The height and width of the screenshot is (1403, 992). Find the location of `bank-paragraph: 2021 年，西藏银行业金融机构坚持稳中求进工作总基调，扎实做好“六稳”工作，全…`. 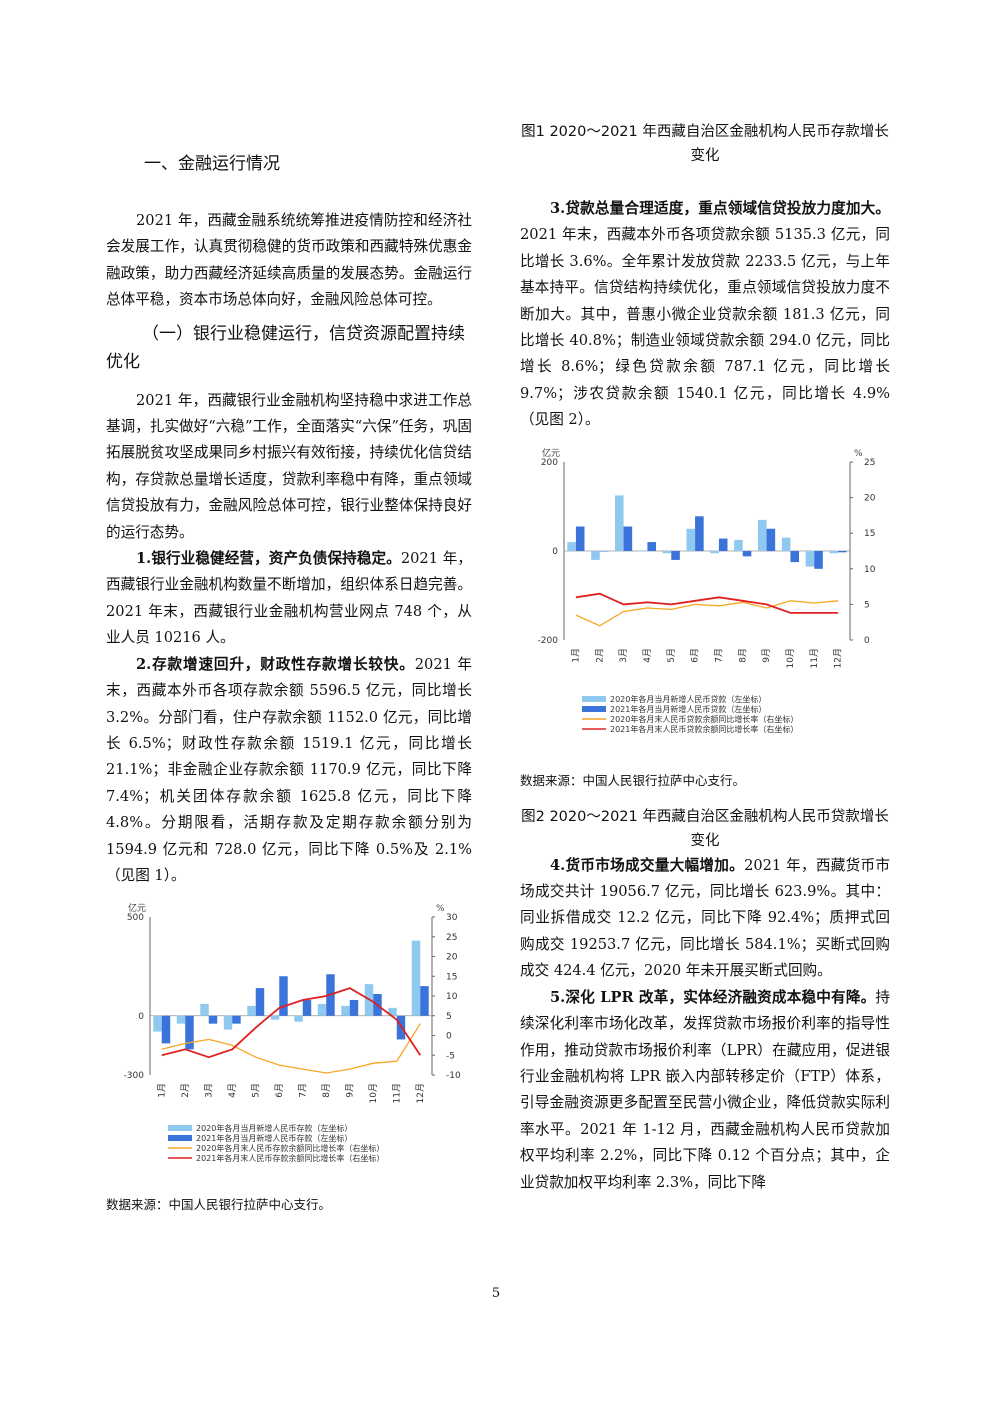

bank-paragraph: 2021 年，西藏银行业金融机构坚持稳中求进工作总基调，扎实做好“六稳”工作，全… is located at coordinates (289, 466).